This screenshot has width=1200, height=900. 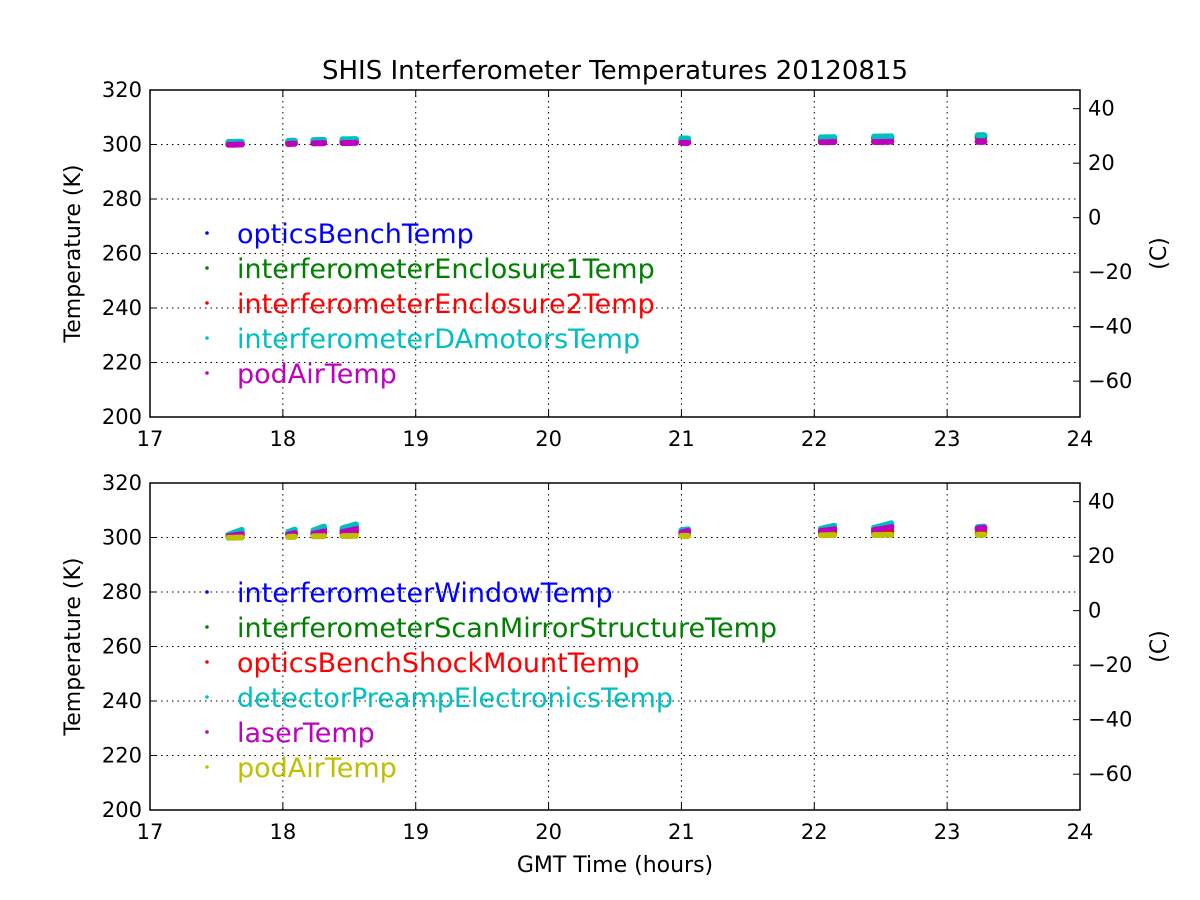 I want to click on legend-entry: podAirTemp, so click(x=317, y=768).